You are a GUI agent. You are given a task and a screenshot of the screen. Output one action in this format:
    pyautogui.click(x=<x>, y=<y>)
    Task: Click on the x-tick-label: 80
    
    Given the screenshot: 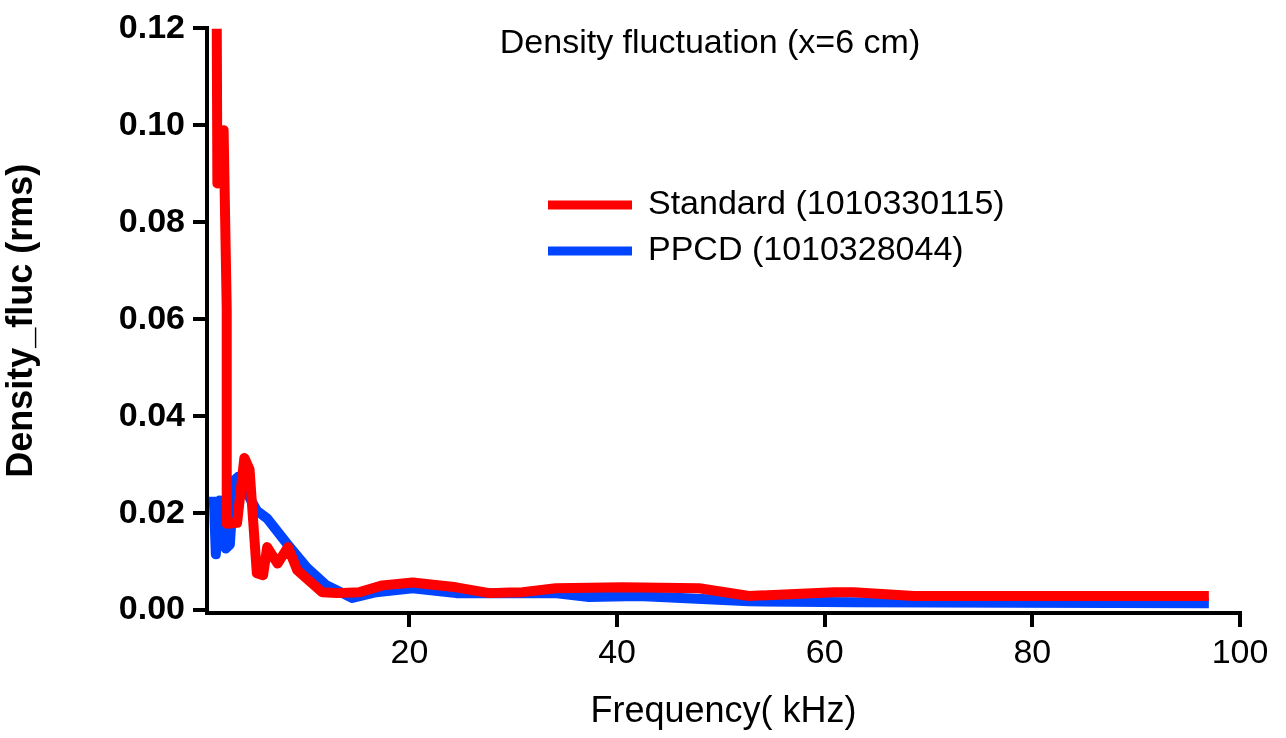 What is the action you would take?
    pyautogui.click(x=1032, y=650)
    